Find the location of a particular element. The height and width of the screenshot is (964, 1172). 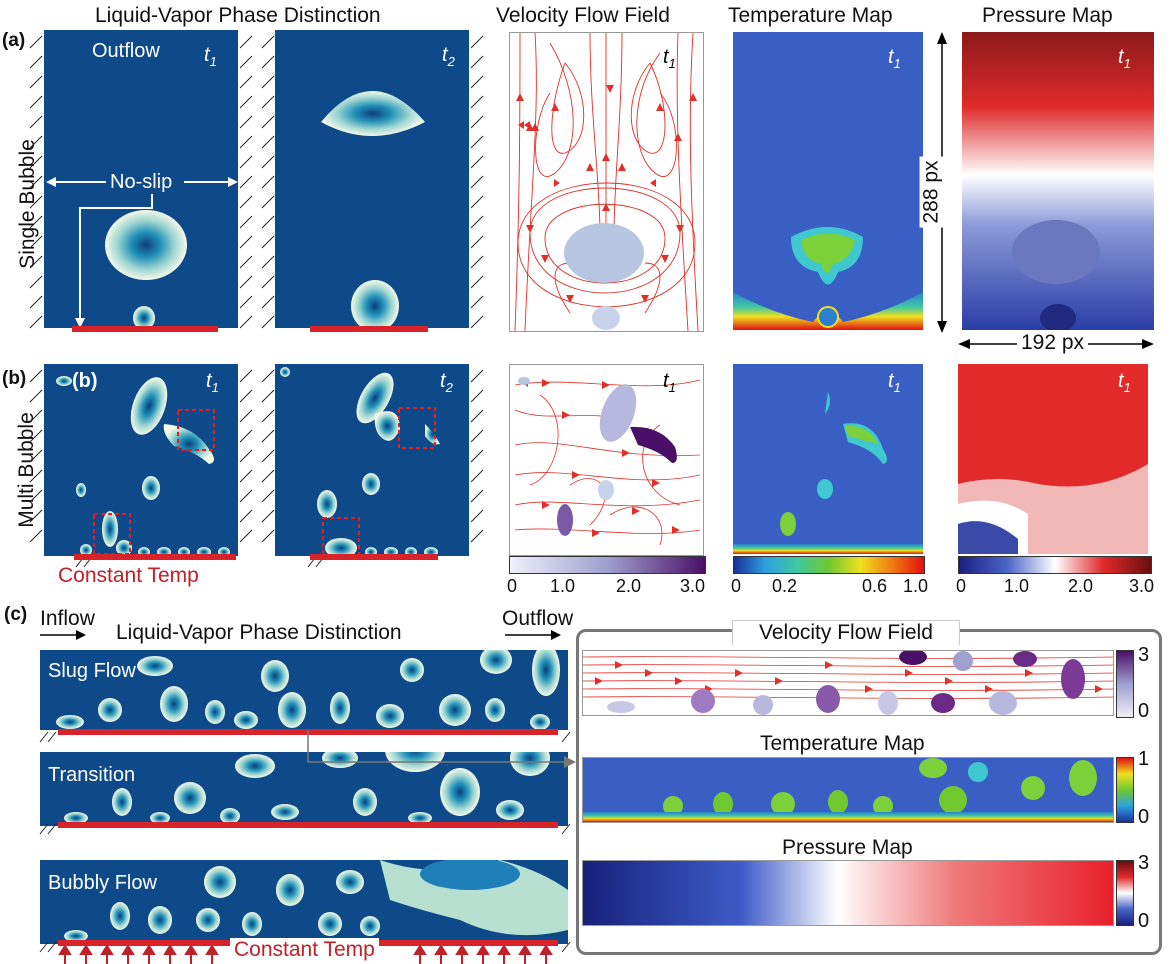

regime-label-slug: Slug Flow is located at coordinates (92, 671).